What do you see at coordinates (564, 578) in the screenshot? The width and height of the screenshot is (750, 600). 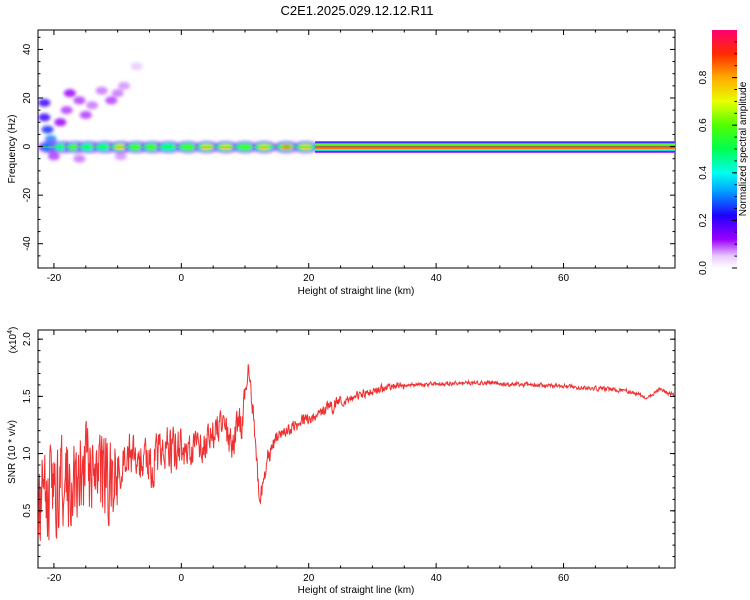 I see `snr-xtick-label: 60` at bounding box center [564, 578].